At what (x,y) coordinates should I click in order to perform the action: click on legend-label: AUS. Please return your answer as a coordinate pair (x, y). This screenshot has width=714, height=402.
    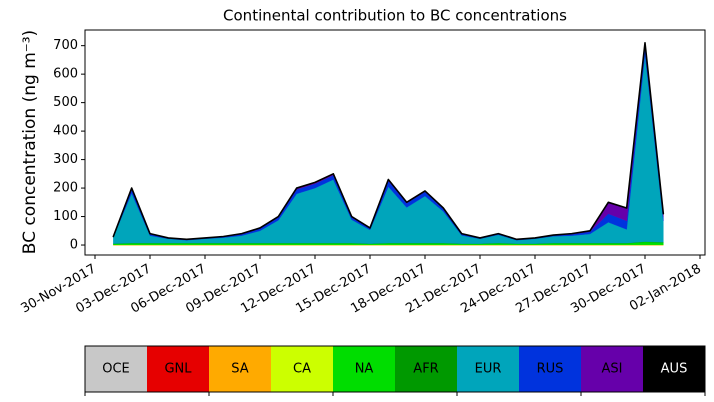
    Looking at the image, I should click on (674, 369).